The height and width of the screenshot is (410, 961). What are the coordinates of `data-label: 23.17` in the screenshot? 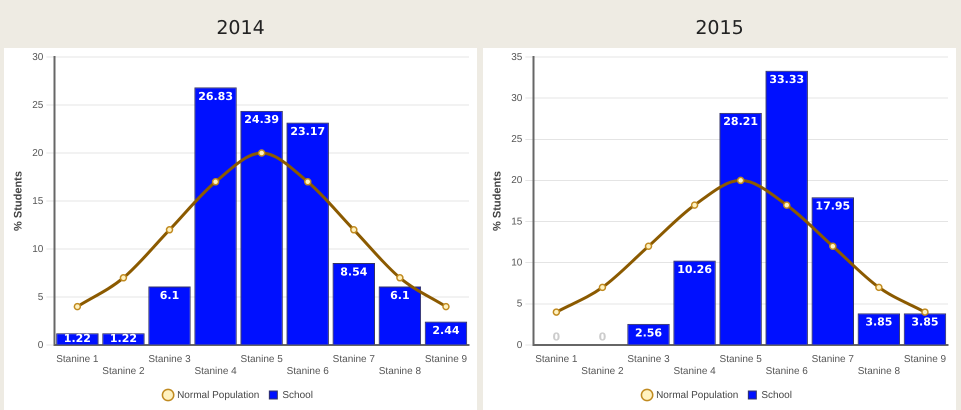 It's located at (308, 131).